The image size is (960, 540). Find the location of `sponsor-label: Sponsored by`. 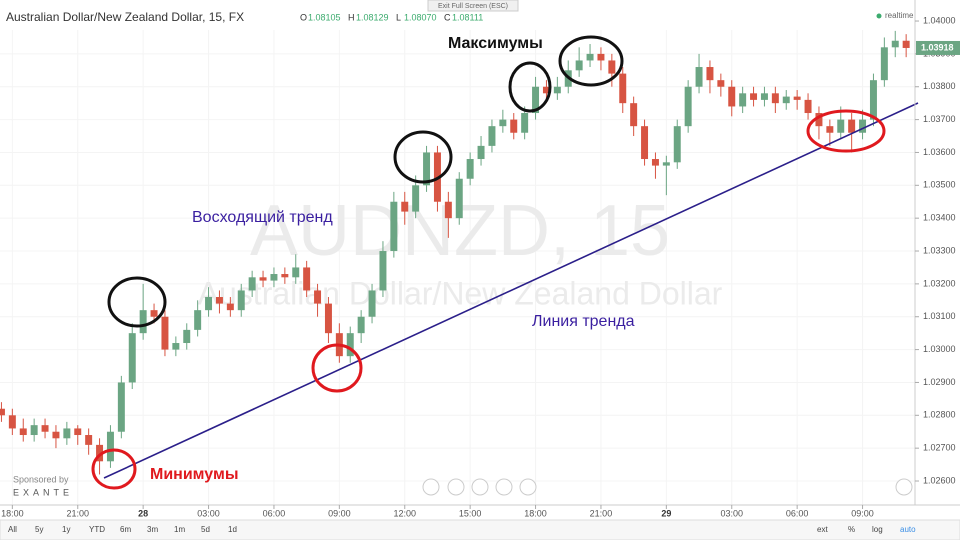

sponsor-label: Sponsored by is located at coordinates (41, 479).